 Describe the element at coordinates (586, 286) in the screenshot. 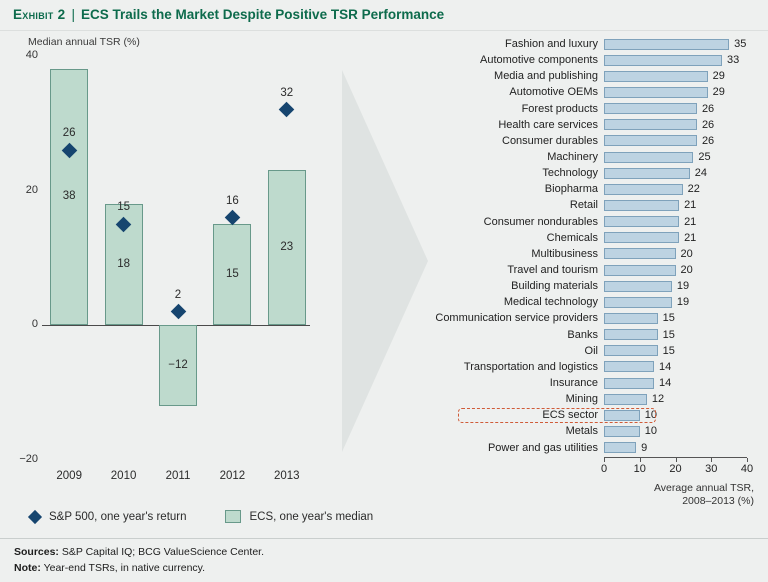

I see `sector-row: Building materials 19` at that location.